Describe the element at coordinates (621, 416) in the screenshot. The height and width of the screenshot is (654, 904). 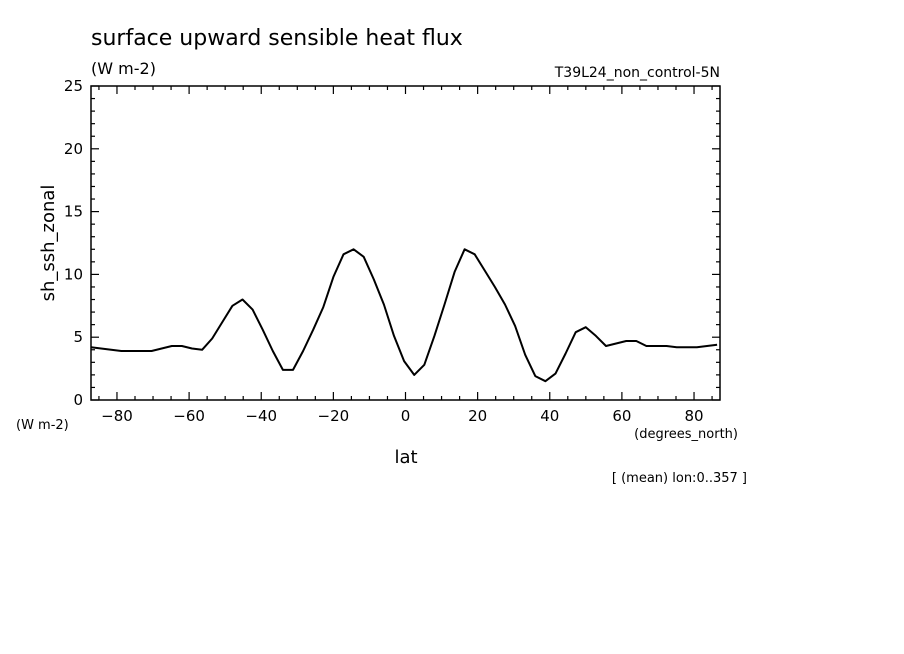
I see `x-tick-label: 60` at that location.